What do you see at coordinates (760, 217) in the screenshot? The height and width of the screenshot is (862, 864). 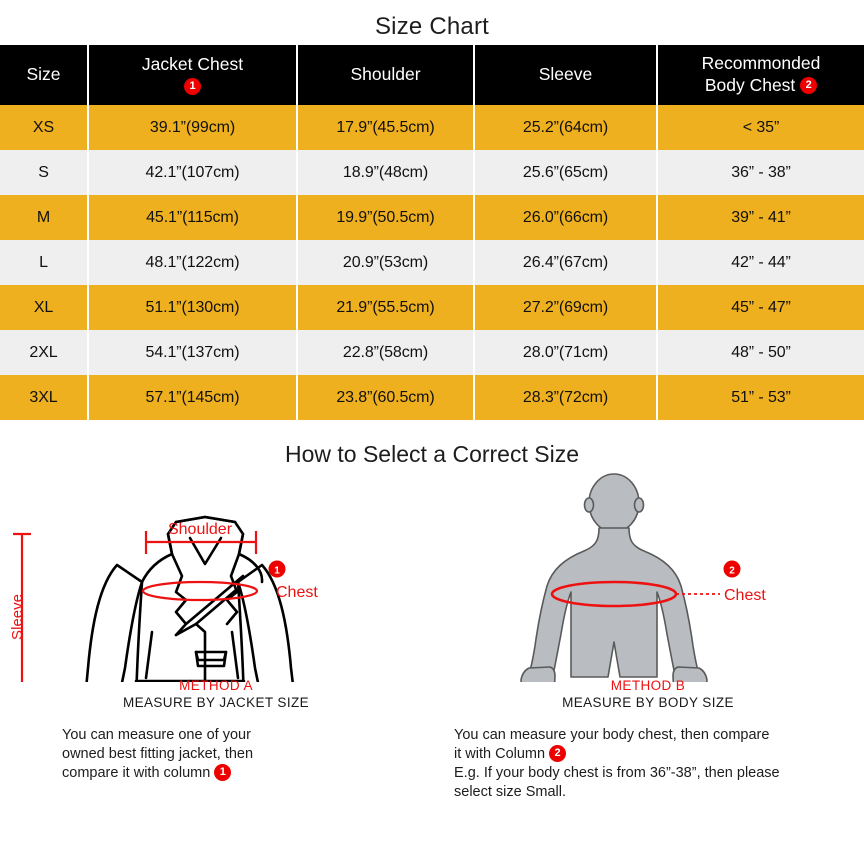 I see `cell-body-chest: 39” - 41”` at bounding box center [760, 217].